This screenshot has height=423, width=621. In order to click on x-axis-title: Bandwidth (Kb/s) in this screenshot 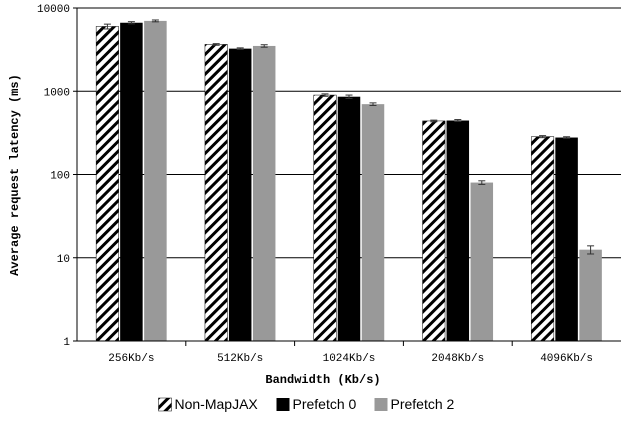, I will do `click(322, 380)`.